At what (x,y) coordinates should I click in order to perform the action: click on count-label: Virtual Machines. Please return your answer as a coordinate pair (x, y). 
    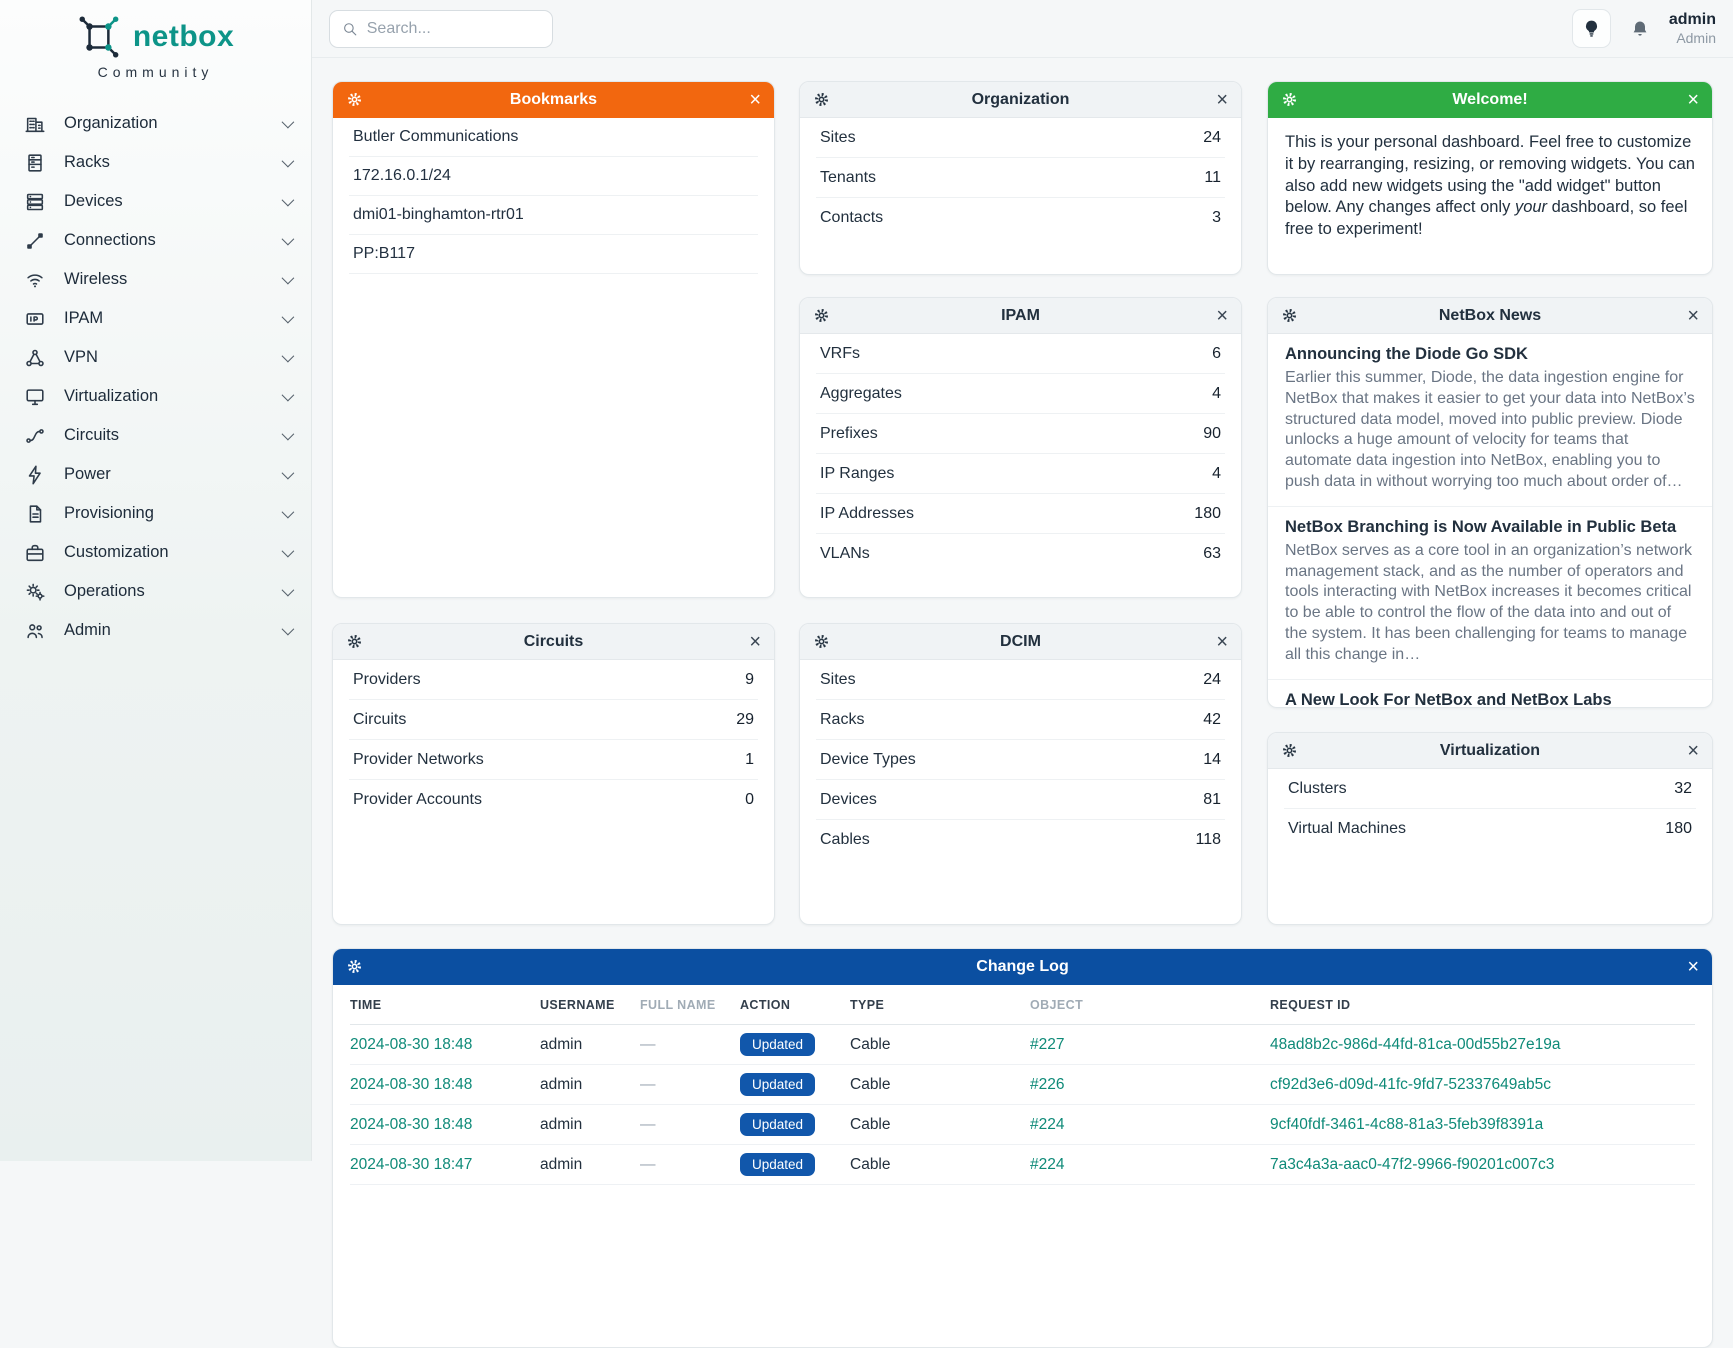
    Looking at the image, I should click on (1347, 828).